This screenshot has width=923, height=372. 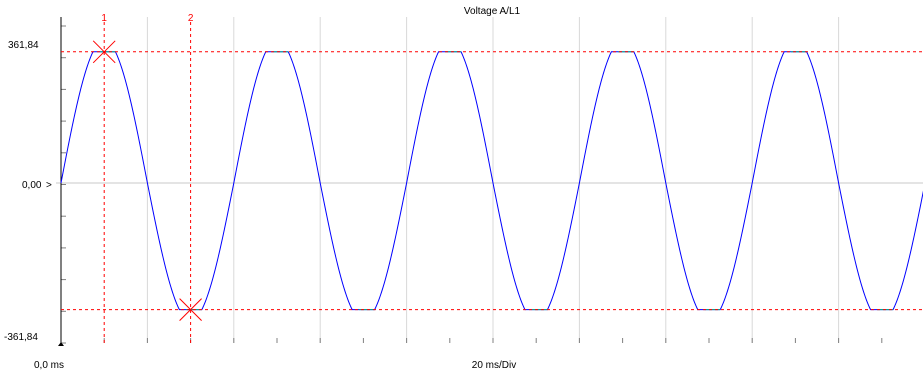 I want to click on cursor-1-label: 1, so click(x=104, y=18).